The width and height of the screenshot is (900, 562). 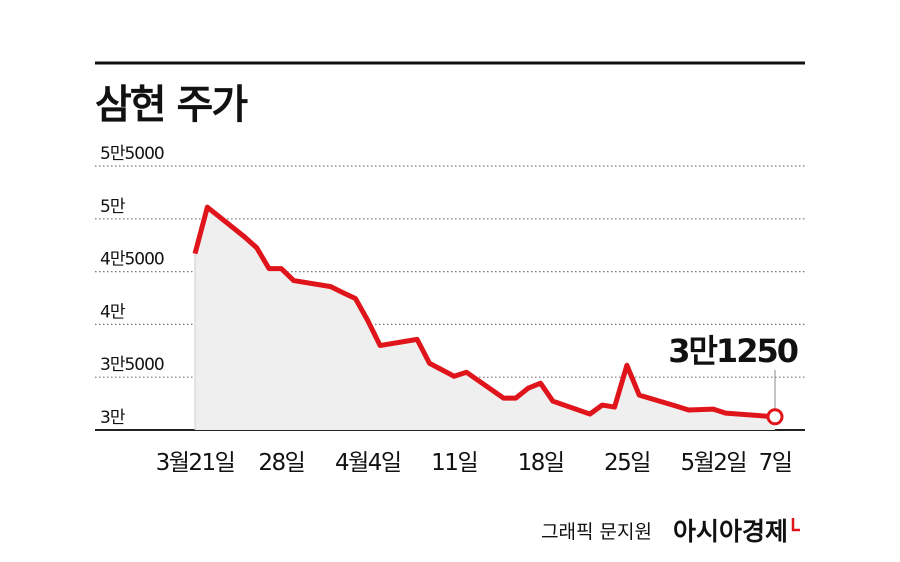 I want to click on end-marker, so click(x=775, y=417).